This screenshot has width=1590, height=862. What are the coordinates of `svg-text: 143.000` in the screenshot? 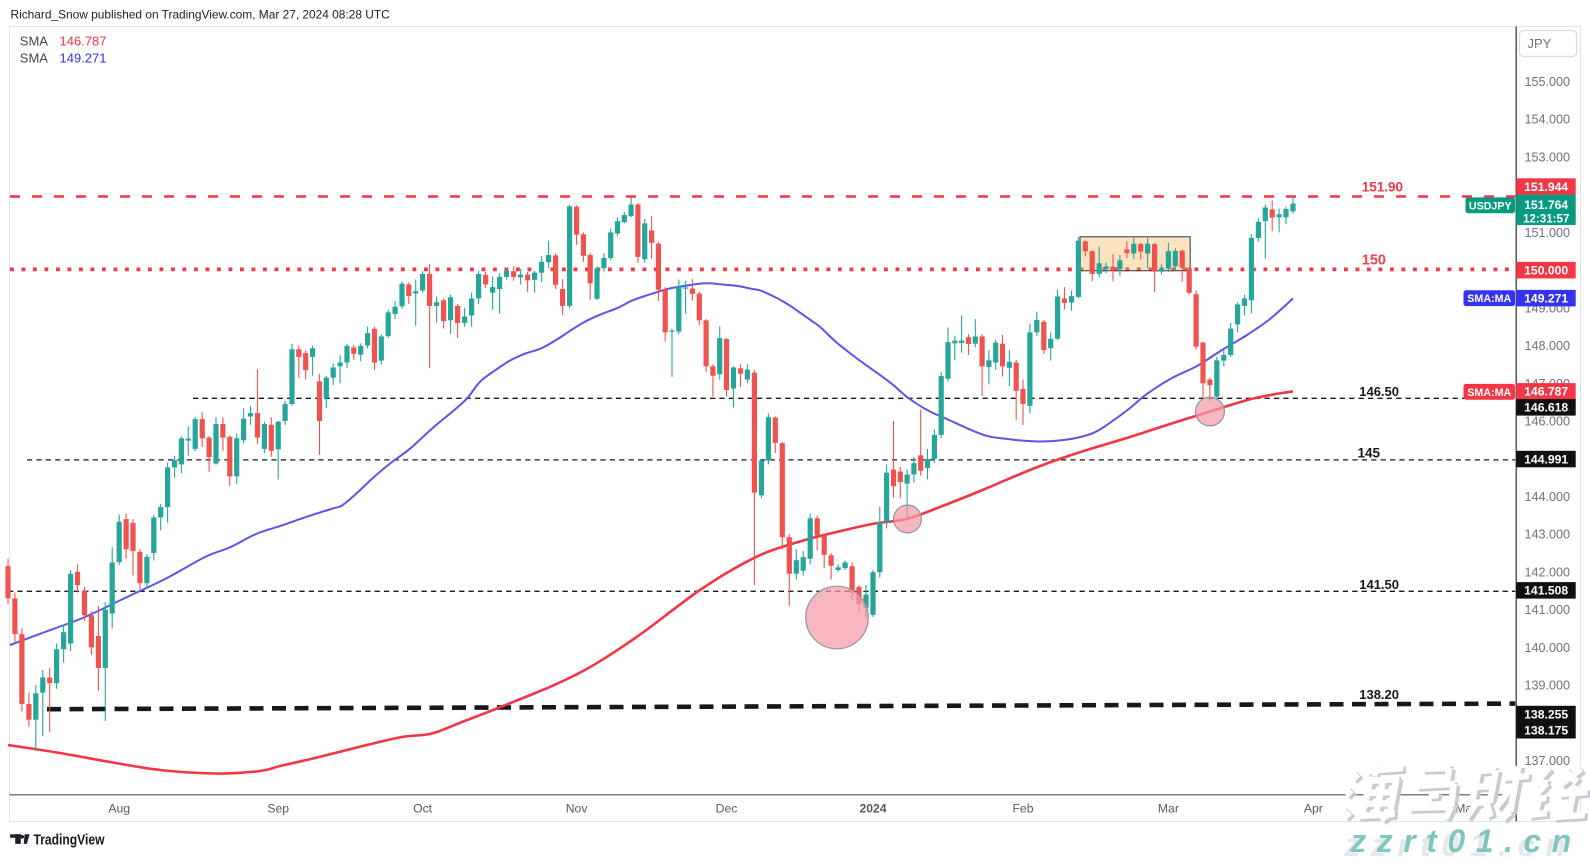 It's located at (1548, 535).